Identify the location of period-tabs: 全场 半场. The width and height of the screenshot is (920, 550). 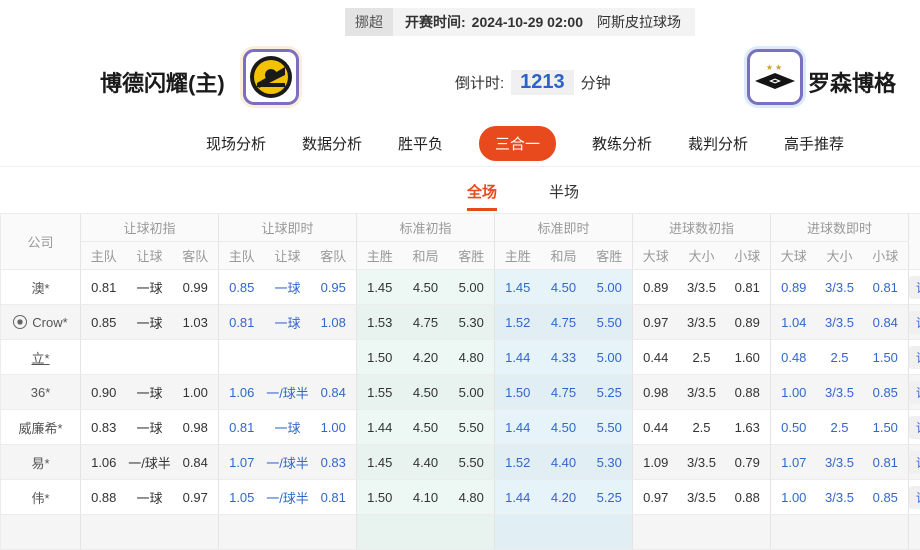
(460, 189).